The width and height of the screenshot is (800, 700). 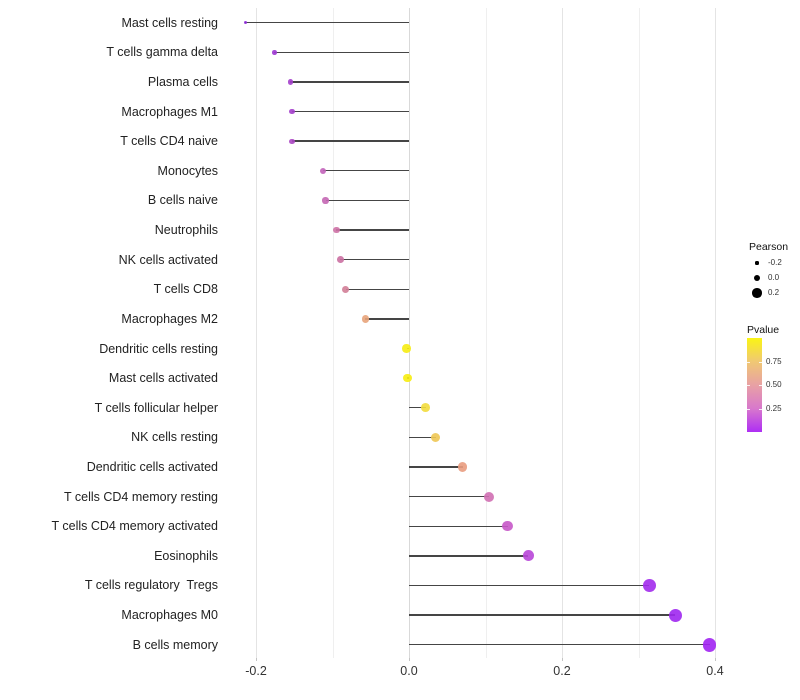 What do you see at coordinates (774, 361) in the screenshot?
I see `pvalue-colorbar-label: 0.75` at bounding box center [774, 361].